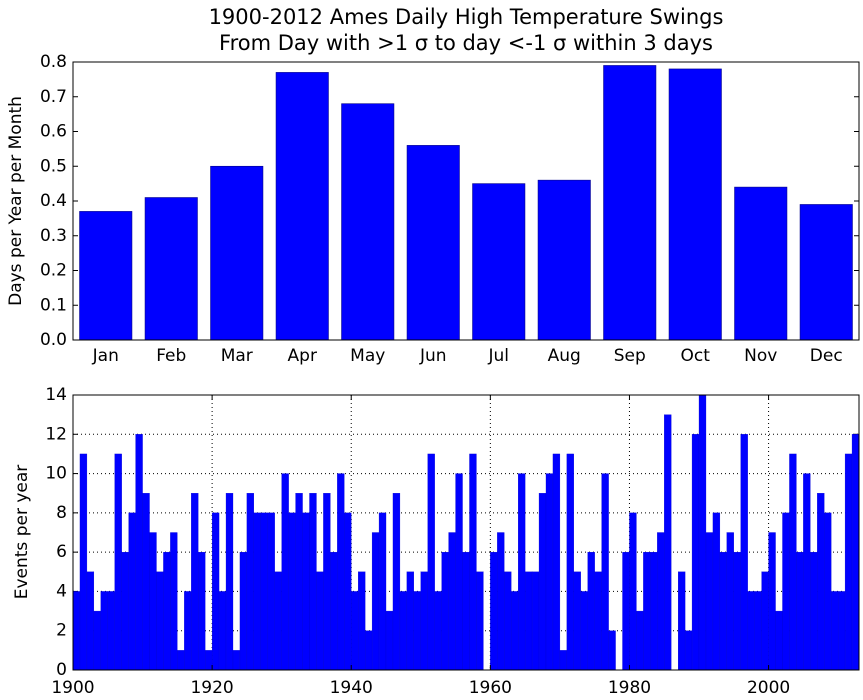 This screenshot has height=700, width=863. Describe the element at coordinates (56, 474) in the screenshot. I see `y-tick-label: 10` at that location.